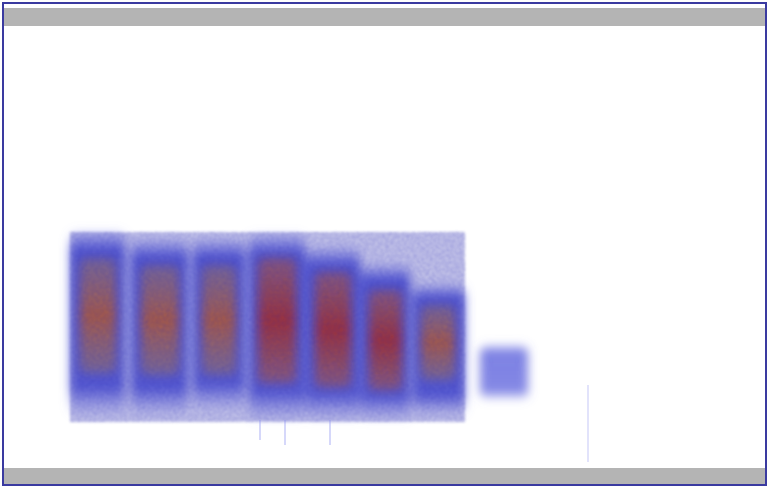 The image size is (769, 488). I want to click on top-bar, so click(384, 17).